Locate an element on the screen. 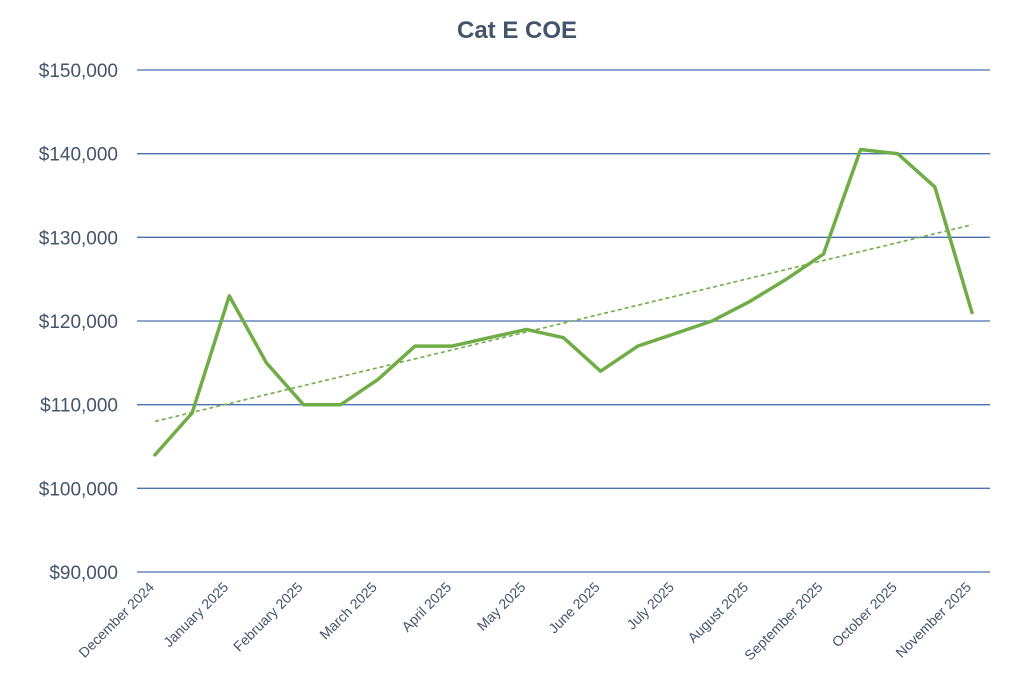  chart-title: Cat E COE is located at coordinates (517, 30).